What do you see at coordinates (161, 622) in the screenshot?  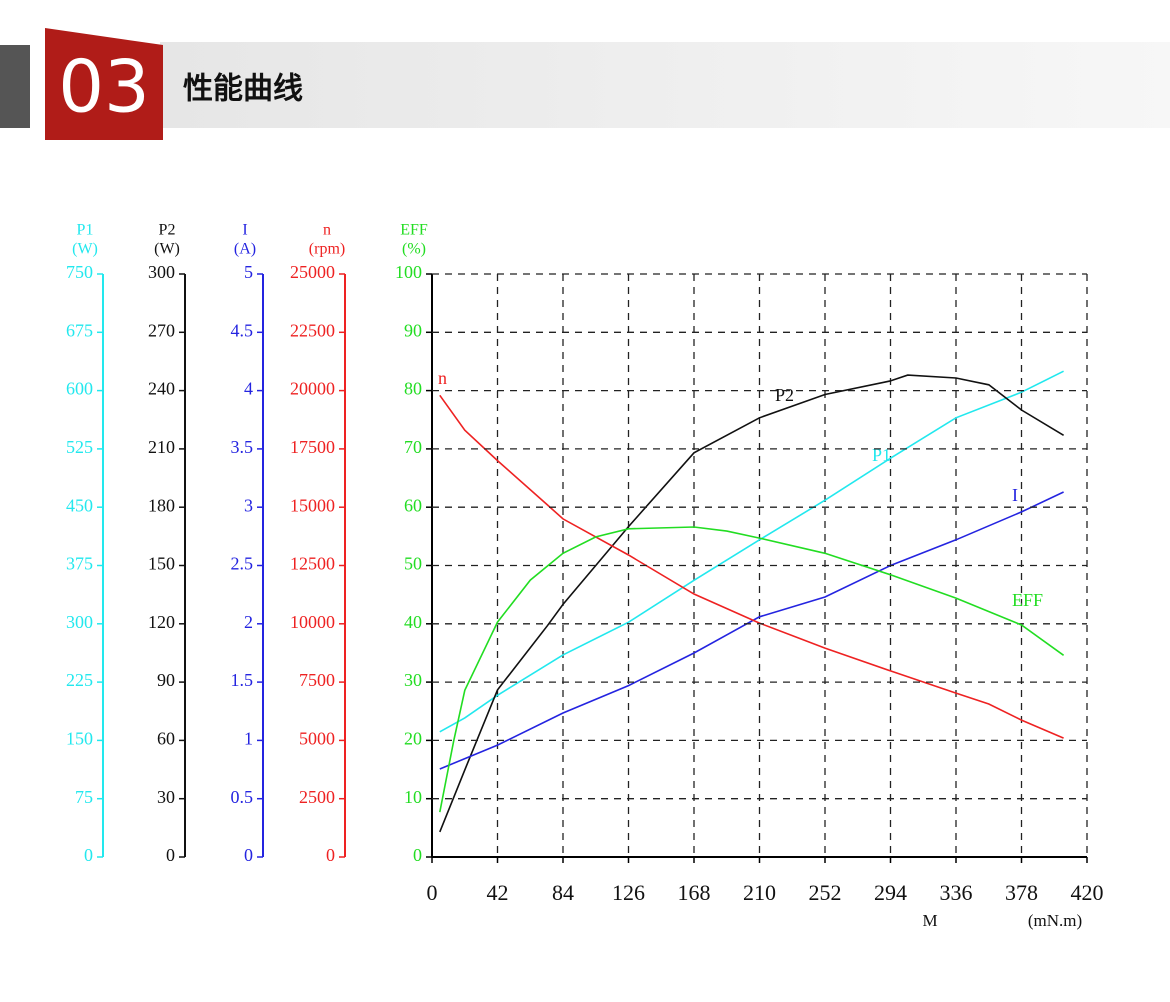 I see `y-tick-label: 120` at bounding box center [161, 622].